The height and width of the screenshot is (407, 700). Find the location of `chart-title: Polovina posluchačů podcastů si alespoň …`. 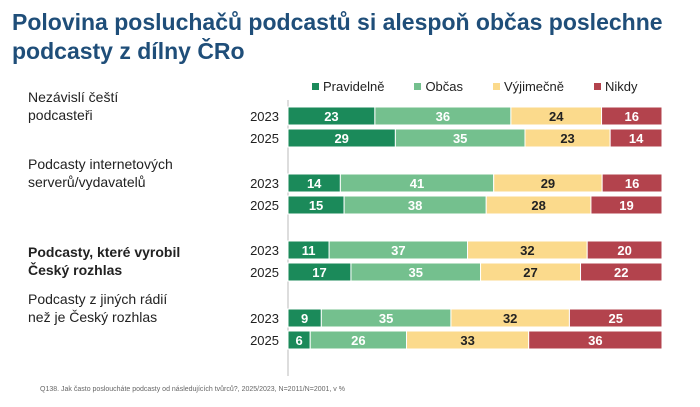

chart-title: Polovina posluchačů podcastů si alespoň … is located at coordinates (337, 36).